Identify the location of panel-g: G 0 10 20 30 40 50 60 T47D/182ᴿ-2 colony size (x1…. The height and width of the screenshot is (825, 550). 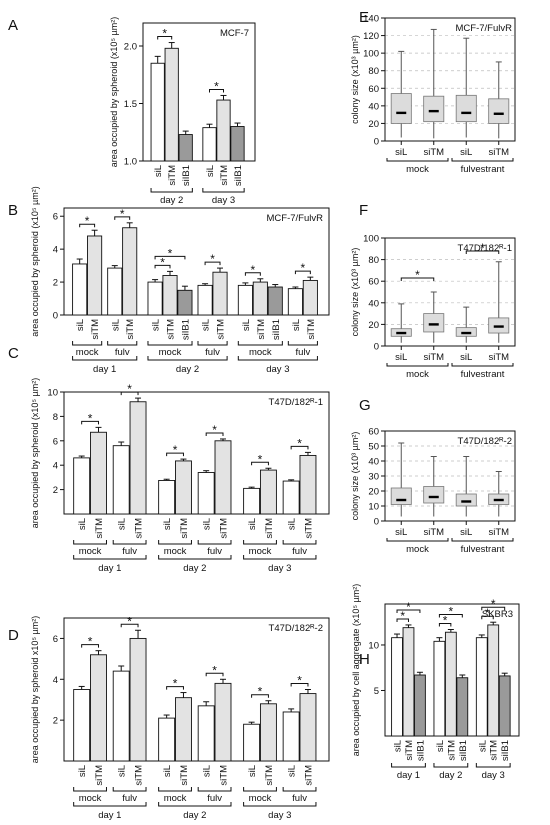
(433, 476).